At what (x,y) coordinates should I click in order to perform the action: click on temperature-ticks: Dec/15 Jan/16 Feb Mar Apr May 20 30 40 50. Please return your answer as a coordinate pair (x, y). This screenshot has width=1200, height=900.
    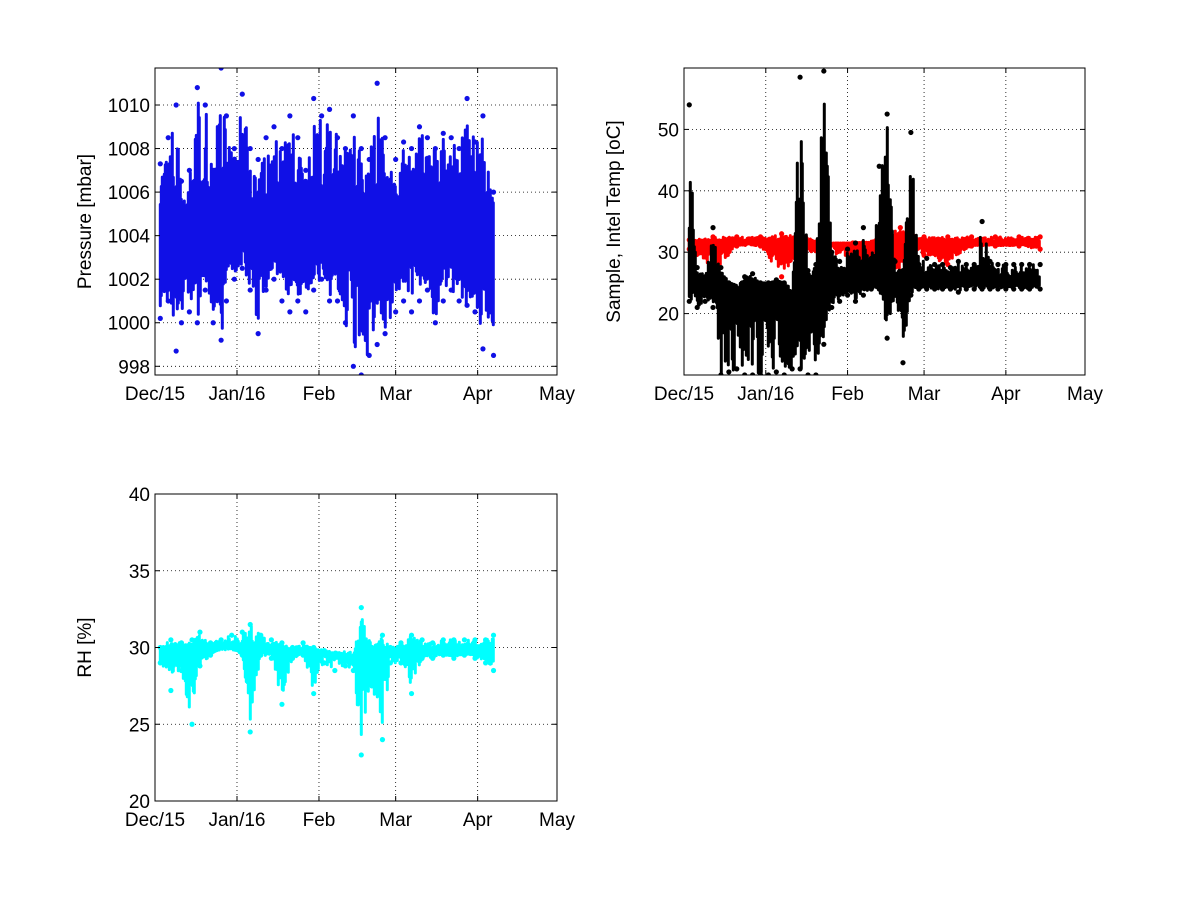
    Looking at the image, I should click on (878, 236).